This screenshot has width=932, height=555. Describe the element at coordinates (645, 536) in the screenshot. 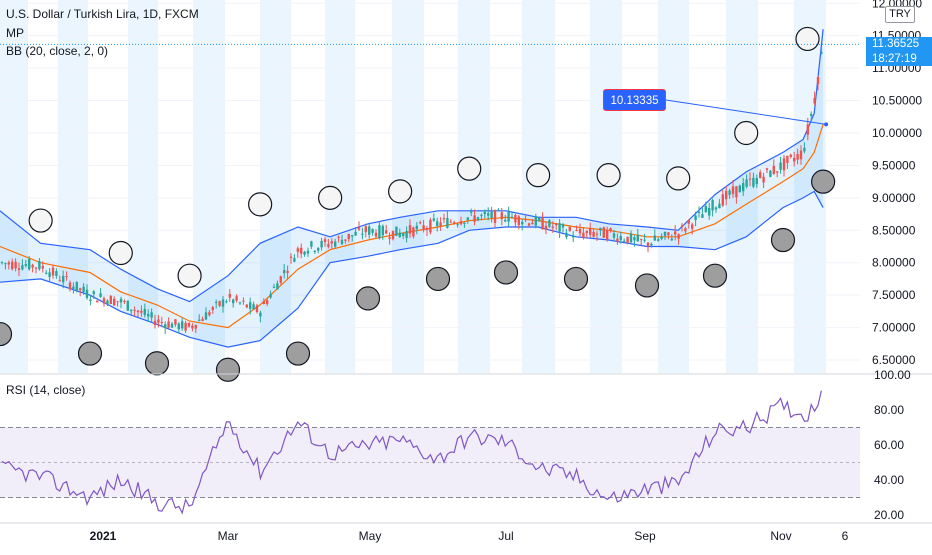

I see `time-axis-label: Sep` at that location.